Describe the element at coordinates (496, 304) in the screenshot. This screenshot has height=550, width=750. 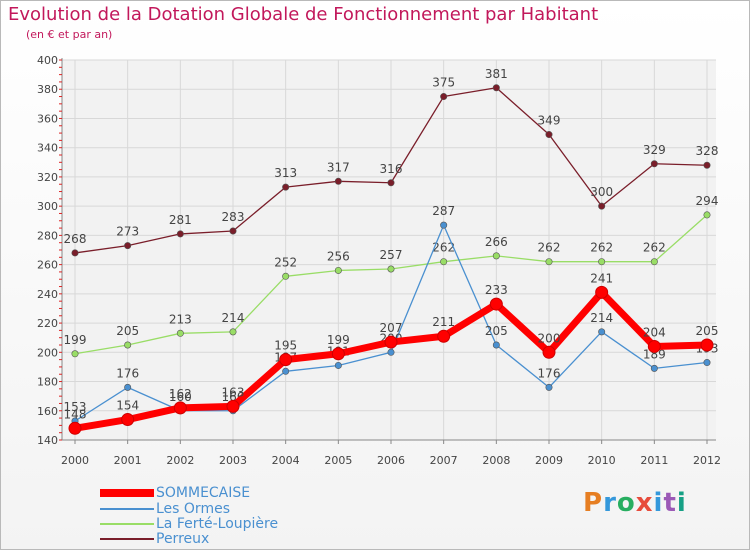
I see `data-point-sommecaise-2008` at that location.